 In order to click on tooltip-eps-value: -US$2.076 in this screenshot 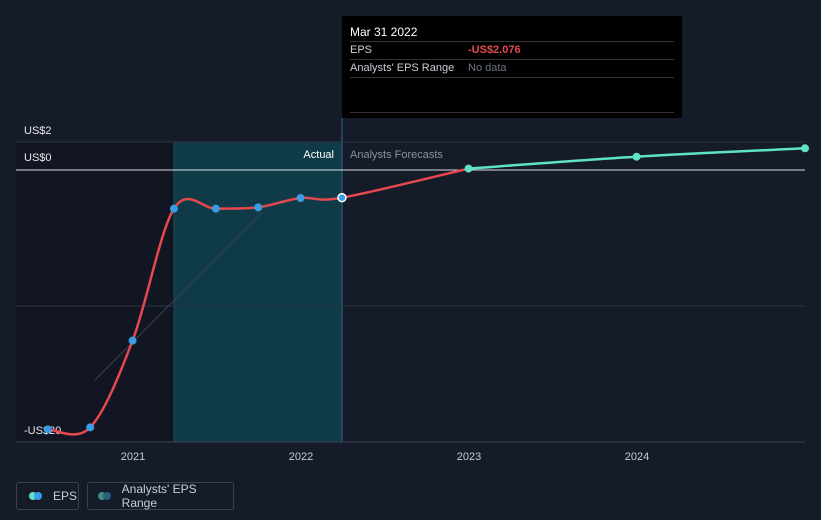, I will do `click(494, 50)`.